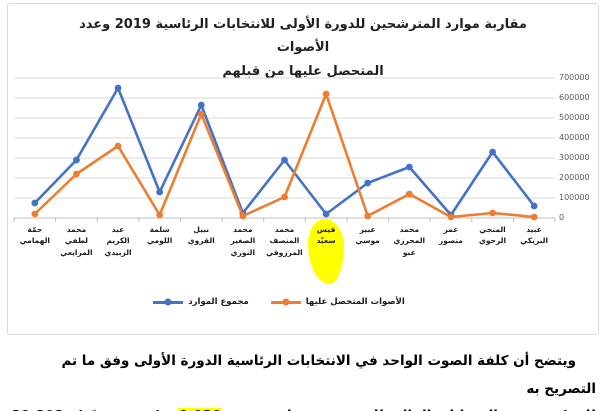 The image size is (605, 411). Describe the element at coordinates (243, 241) in the screenshot. I see `x-axis-label: محمد الصغير النوري` at that location.